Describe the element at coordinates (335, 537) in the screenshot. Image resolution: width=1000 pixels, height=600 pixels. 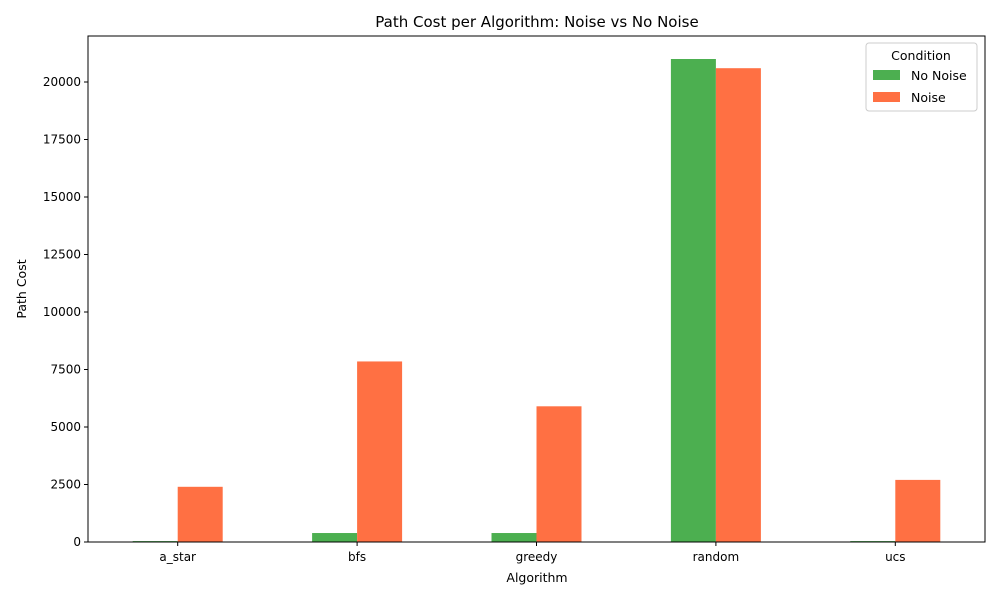
I see `bar-bfs-no-noise` at that location.